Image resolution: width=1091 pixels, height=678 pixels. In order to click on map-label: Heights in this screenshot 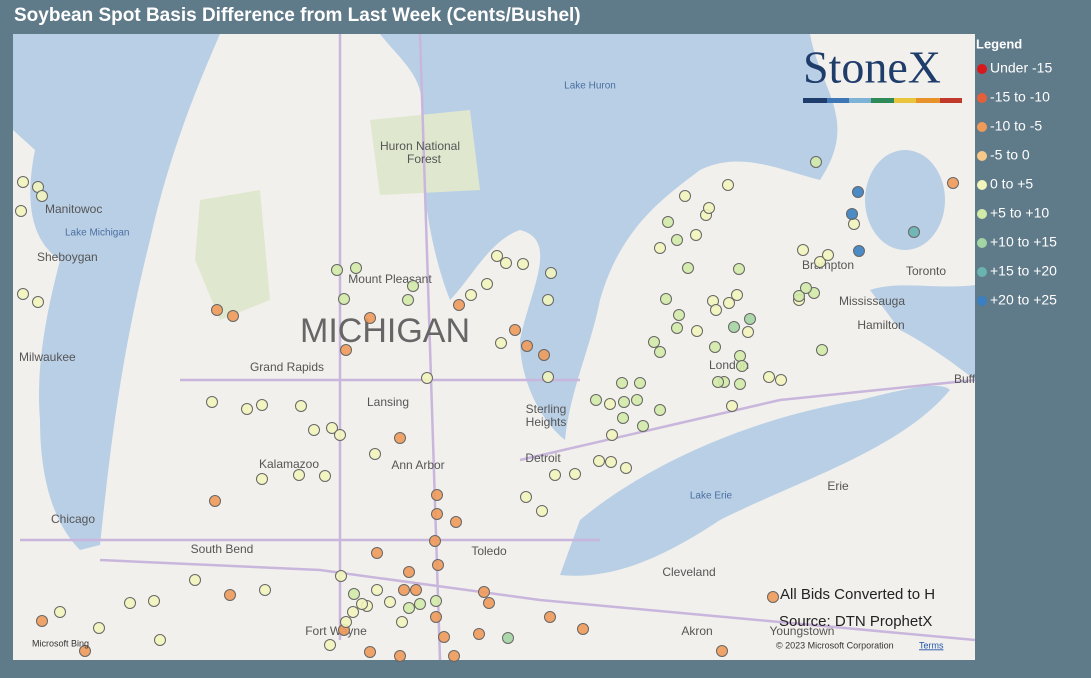, I will do `click(546, 422)`.